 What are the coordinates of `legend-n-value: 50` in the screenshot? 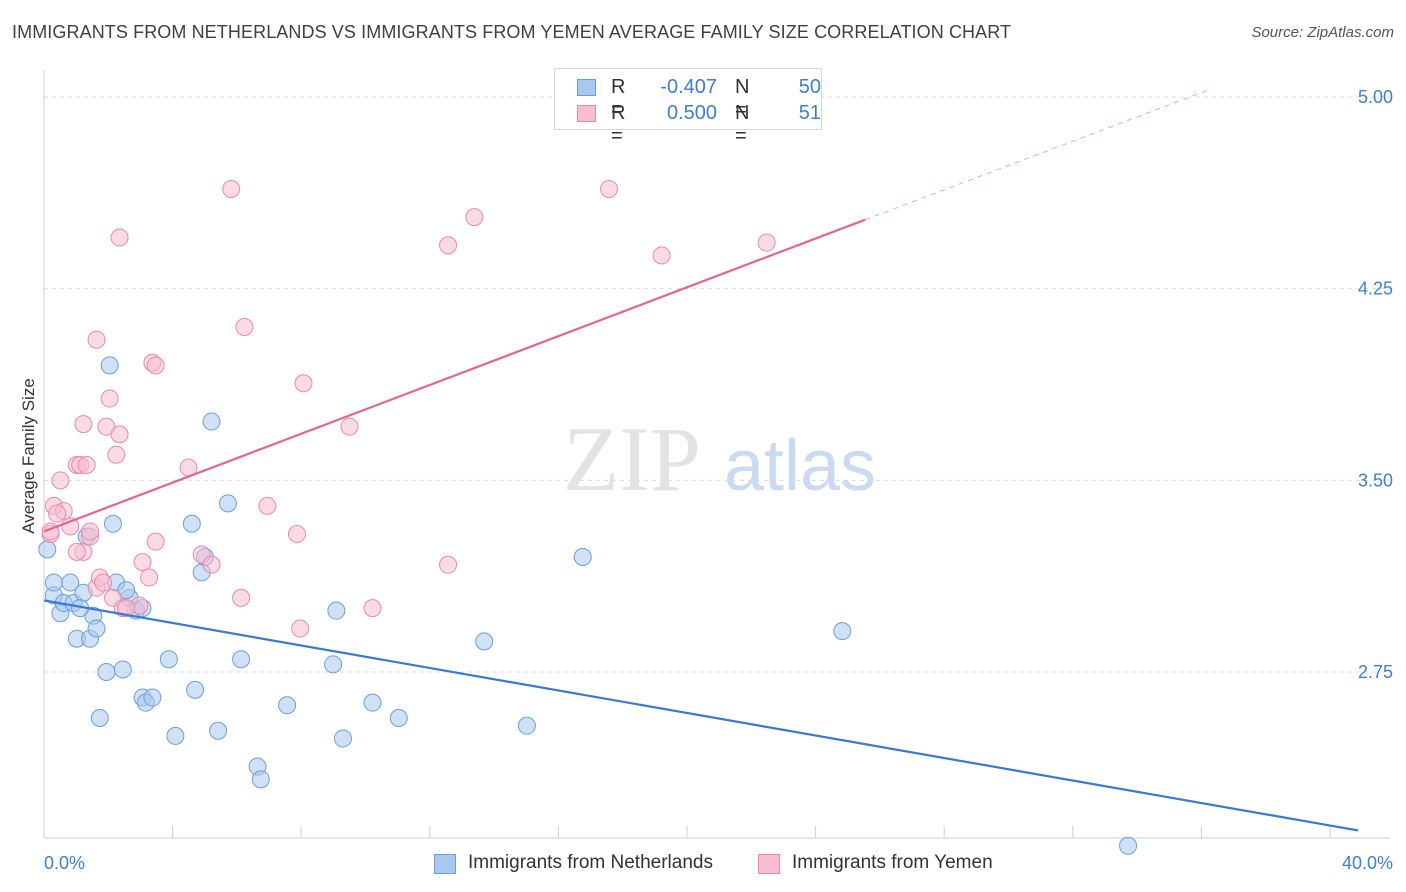 It's located at (809, 87).